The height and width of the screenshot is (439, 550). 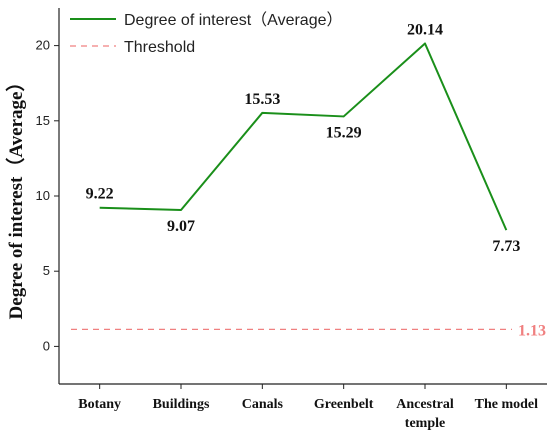 I want to click on data-label: 9.22, so click(x=100, y=194).